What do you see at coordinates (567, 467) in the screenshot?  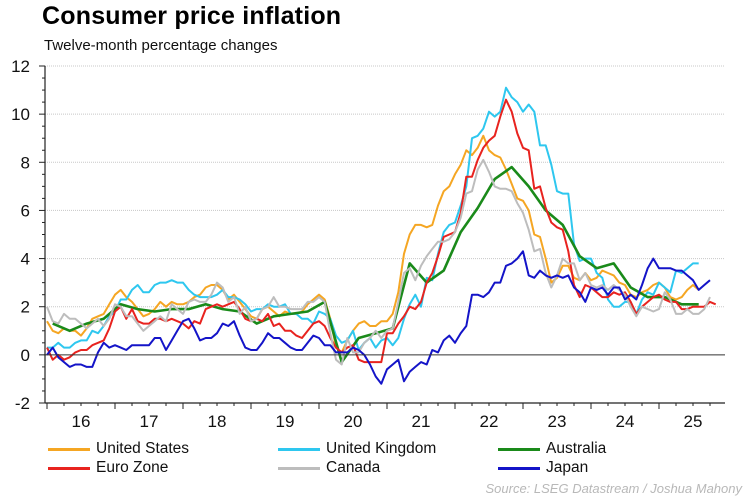 I see `legend-label: Japan` at bounding box center [567, 467].